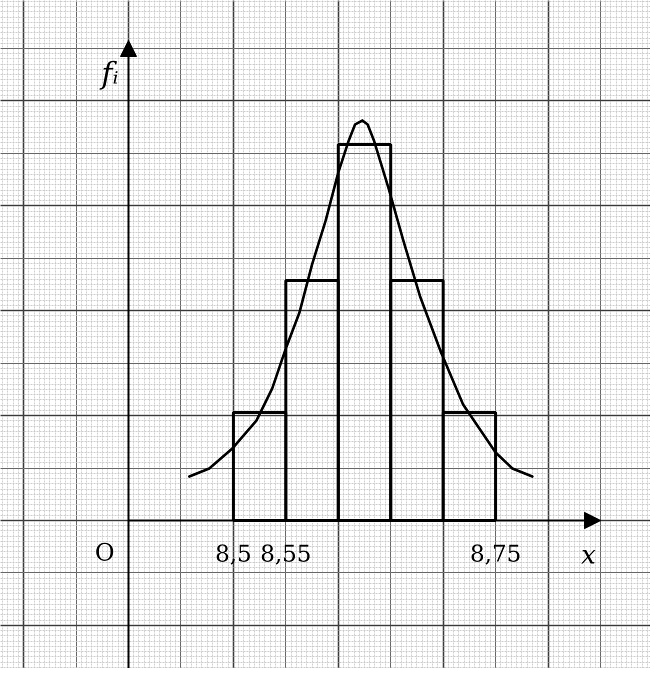 This screenshot has width=654, height=673. Describe the element at coordinates (104, 552) in the screenshot. I see `text: O` at that location.